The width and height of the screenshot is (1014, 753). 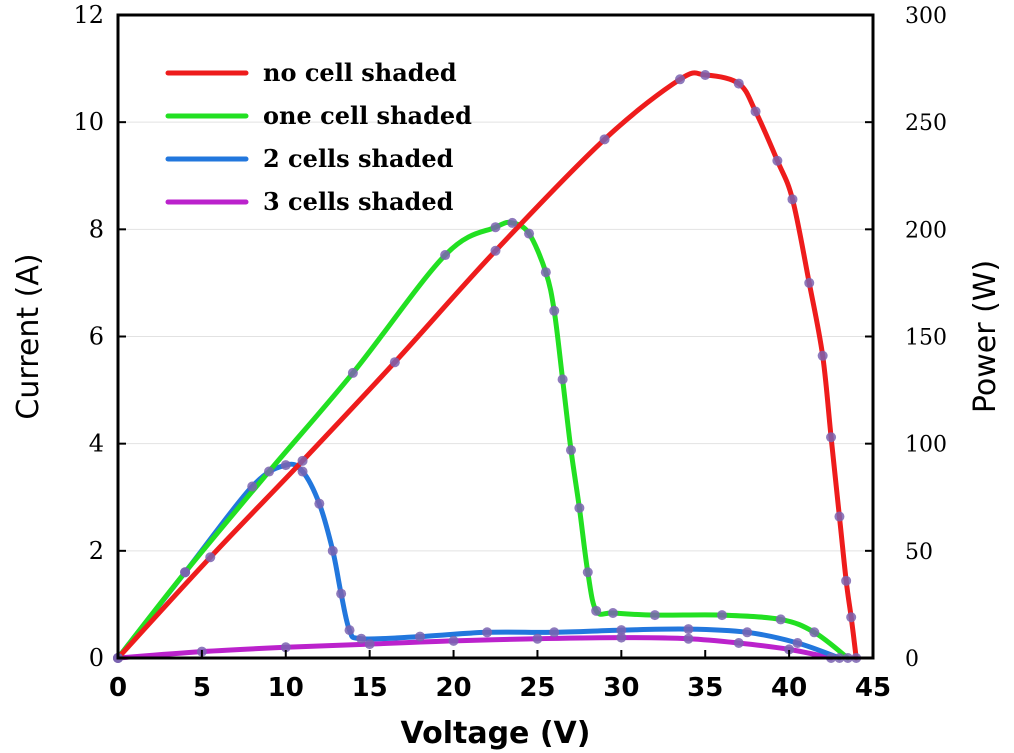 What do you see at coordinates (705, 688) in the screenshot?
I see `x-tick-label: 35` at bounding box center [705, 688].